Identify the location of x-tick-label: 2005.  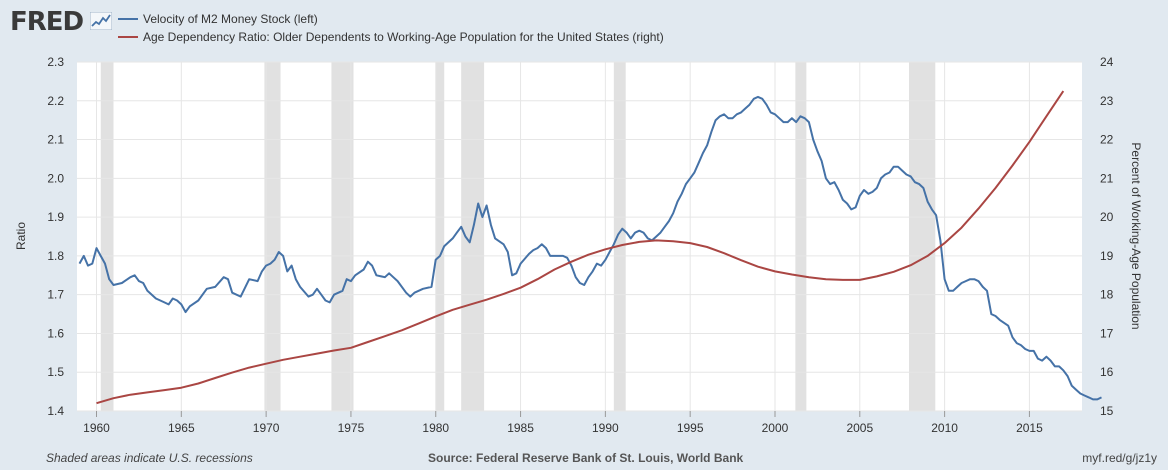
(859, 428).